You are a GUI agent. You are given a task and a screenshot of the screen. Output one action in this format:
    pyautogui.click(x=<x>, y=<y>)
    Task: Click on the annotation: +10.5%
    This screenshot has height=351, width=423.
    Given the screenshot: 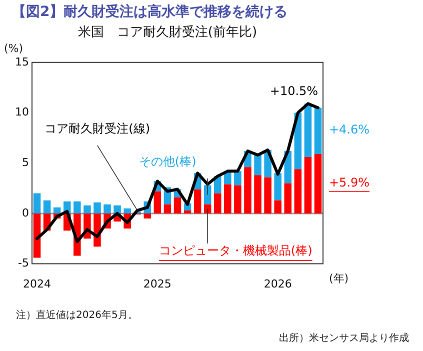 What is the action you would take?
    pyautogui.click(x=294, y=91)
    